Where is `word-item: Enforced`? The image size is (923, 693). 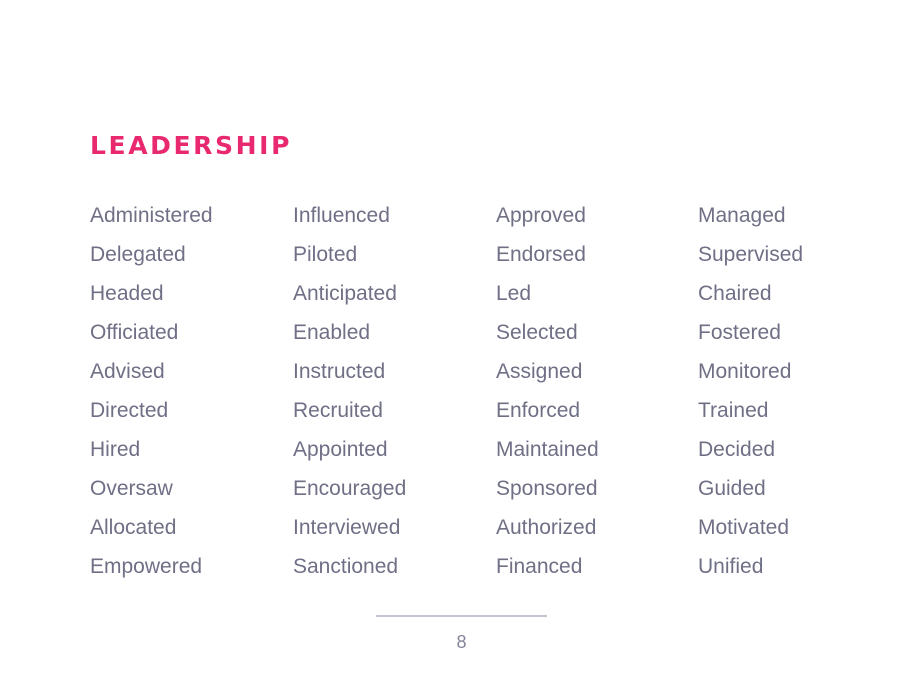 word-item: Enforced is located at coordinates (538, 410).